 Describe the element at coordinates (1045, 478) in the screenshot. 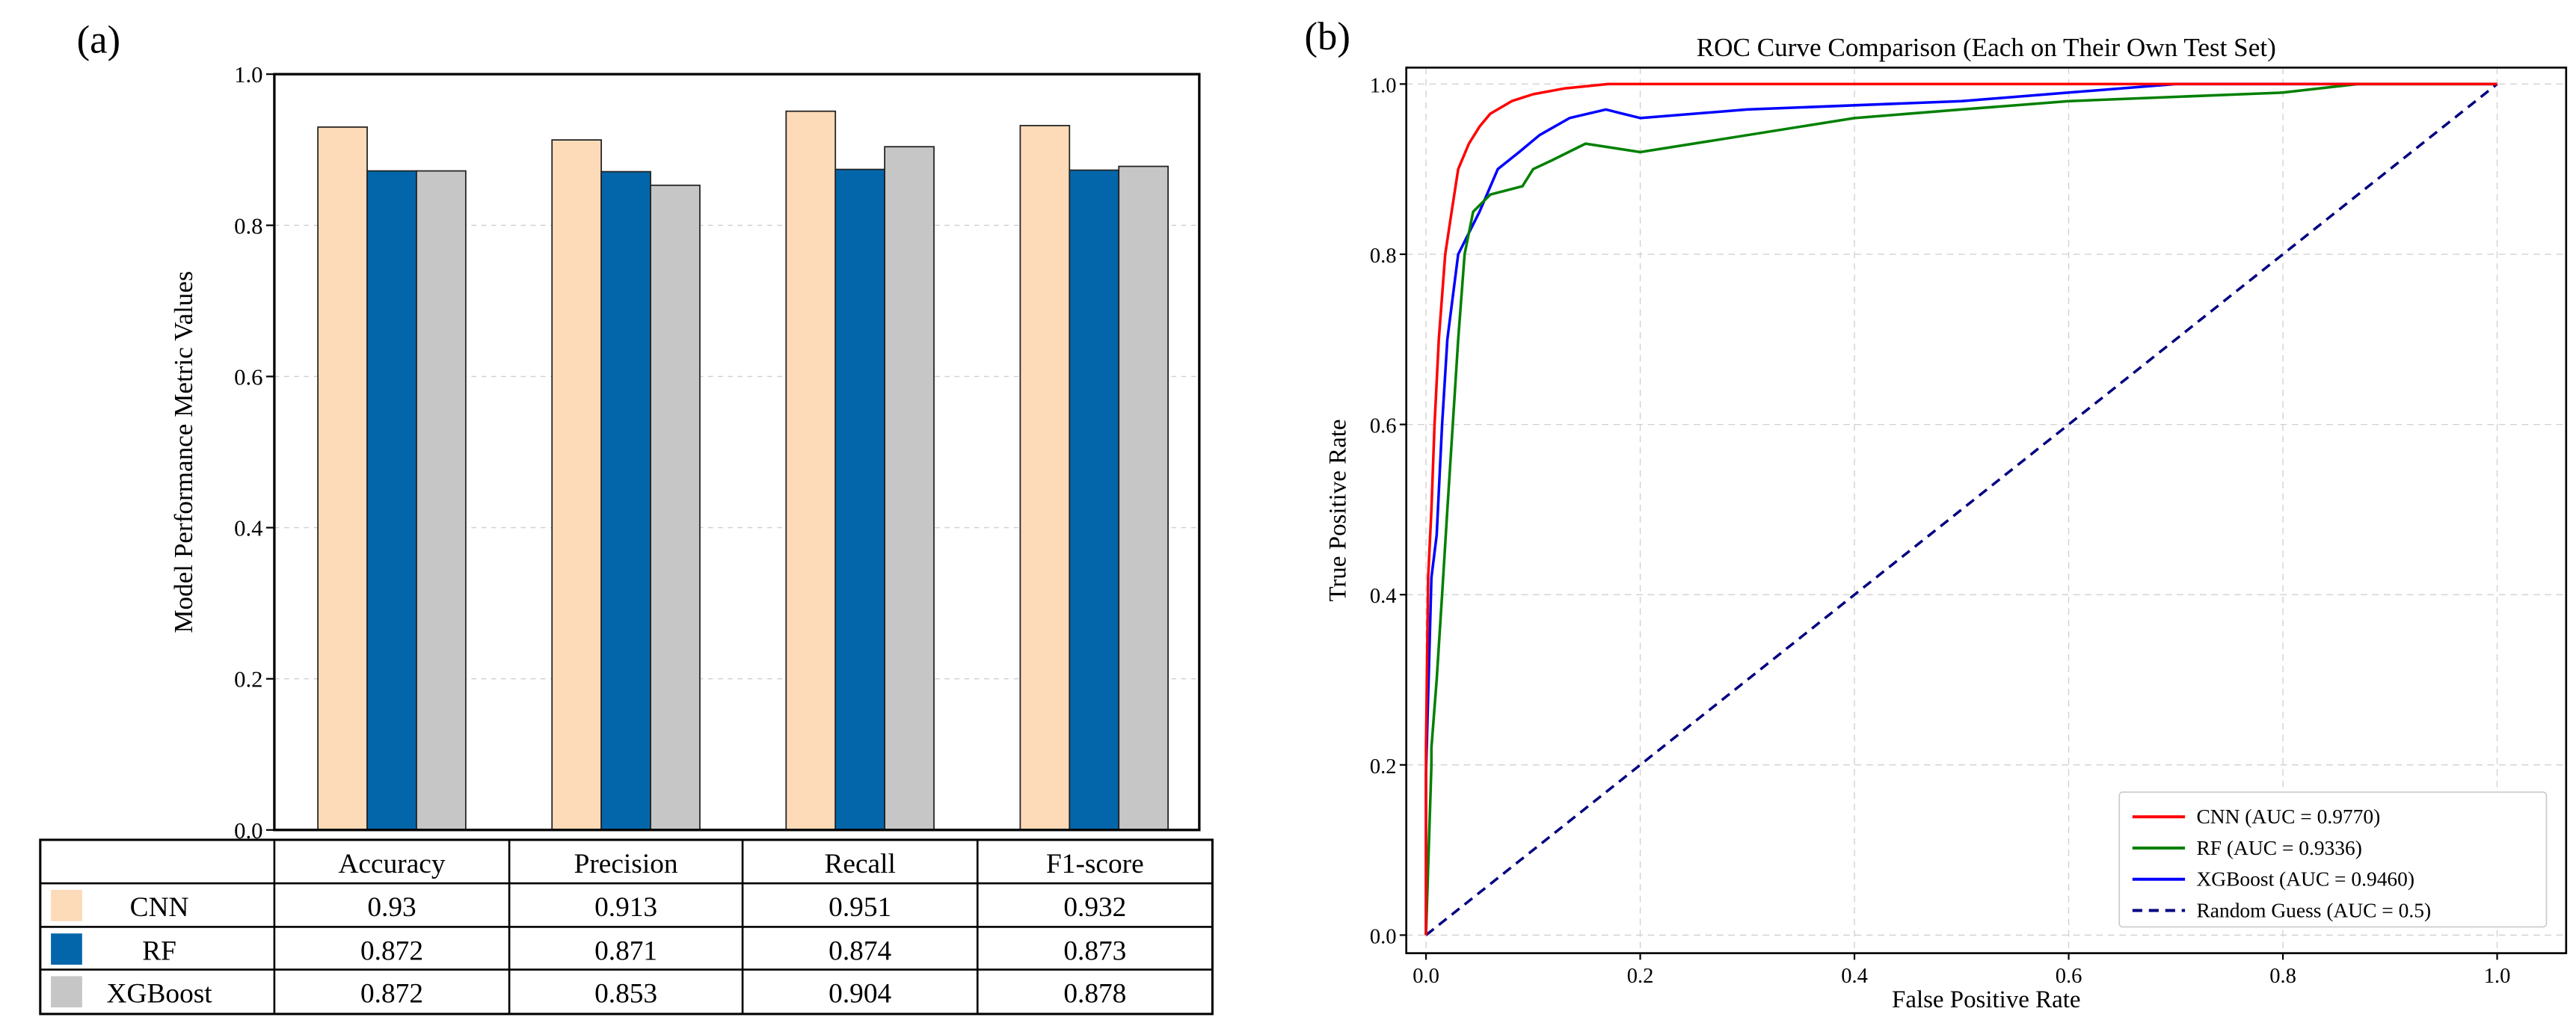

I see `bar-cnn-f1-score` at that location.